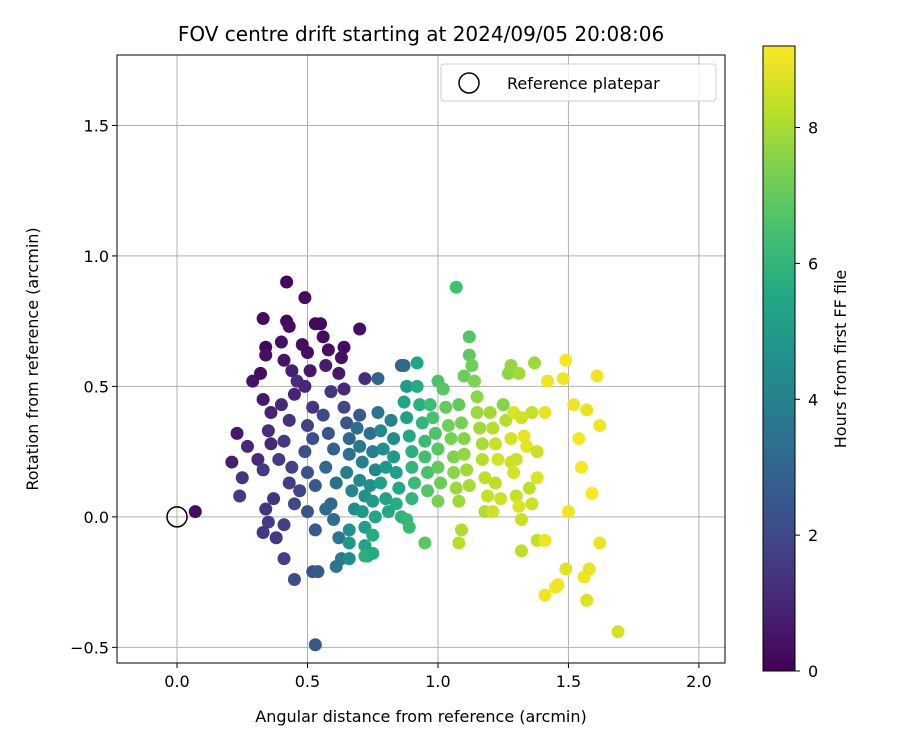 The height and width of the screenshot is (750, 900). Describe the element at coordinates (469, 83) in the screenshot. I see `legend-open-circle-icon` at that location.